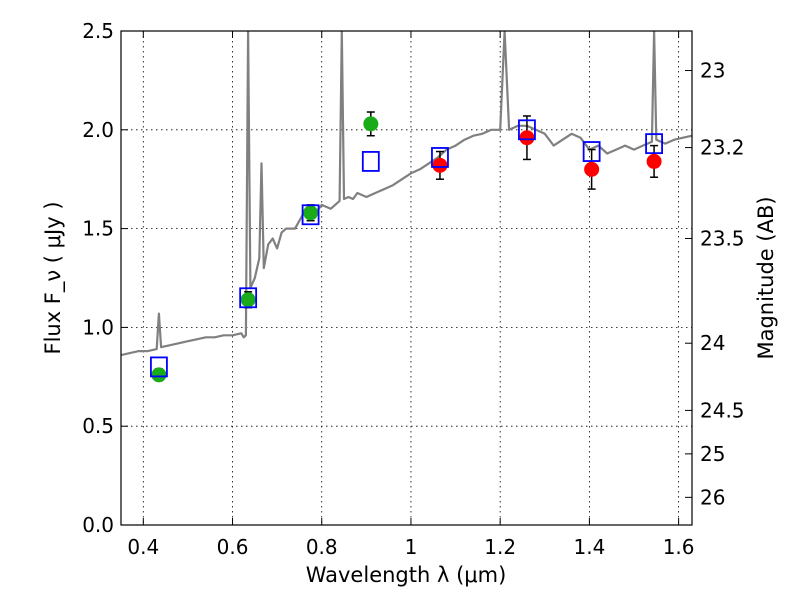 The image size is (800, 600). Describe the element at coordinates (411, 547) in the screenshot. I see `x-tick-label: 1` at that location.